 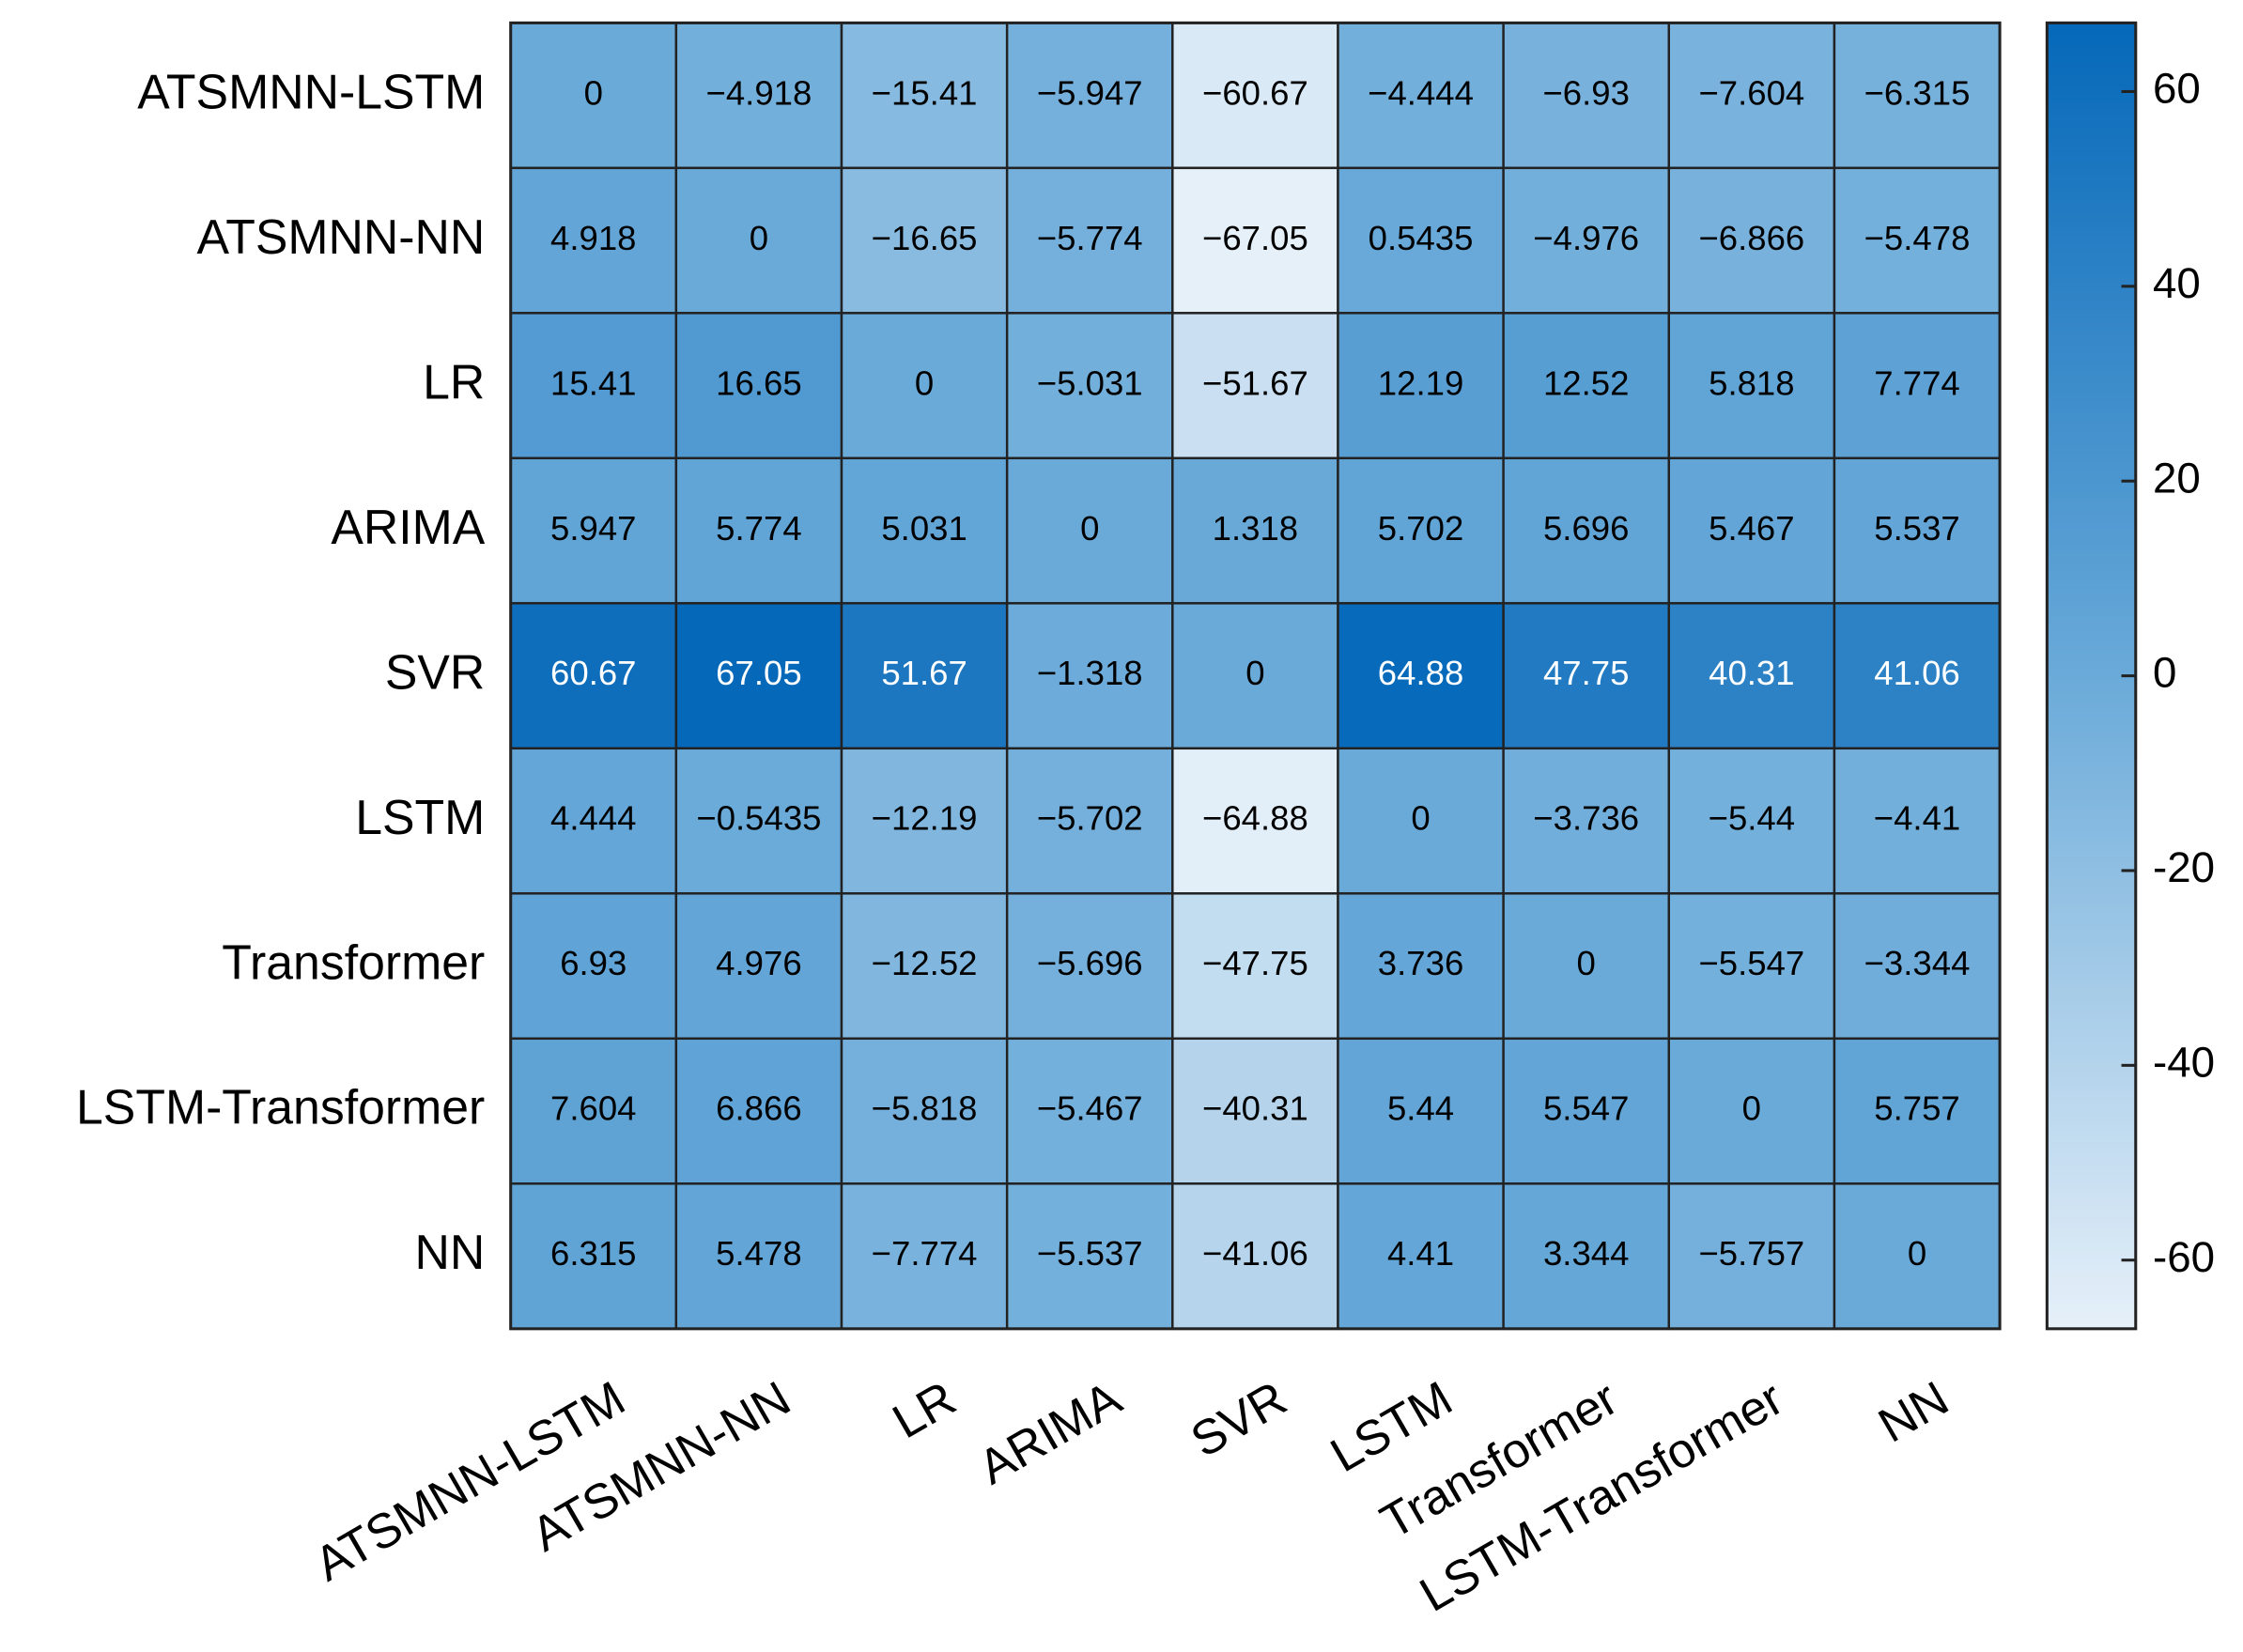 What do you see at coordinates (435, 671) in the screenshot?
I see `y-tick-label: SVR` at bounding box center [435, 671].